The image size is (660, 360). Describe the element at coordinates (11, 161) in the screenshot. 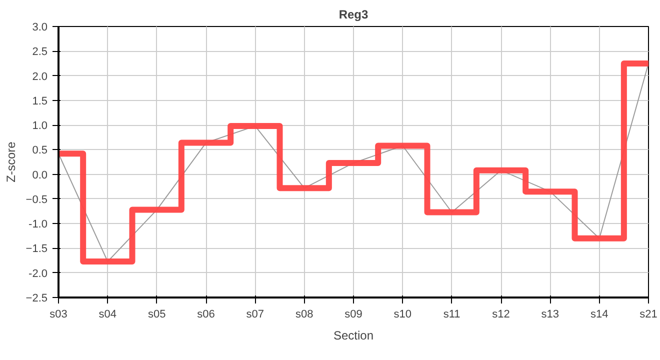

I see `y-axis-title: Z-score` at that location.